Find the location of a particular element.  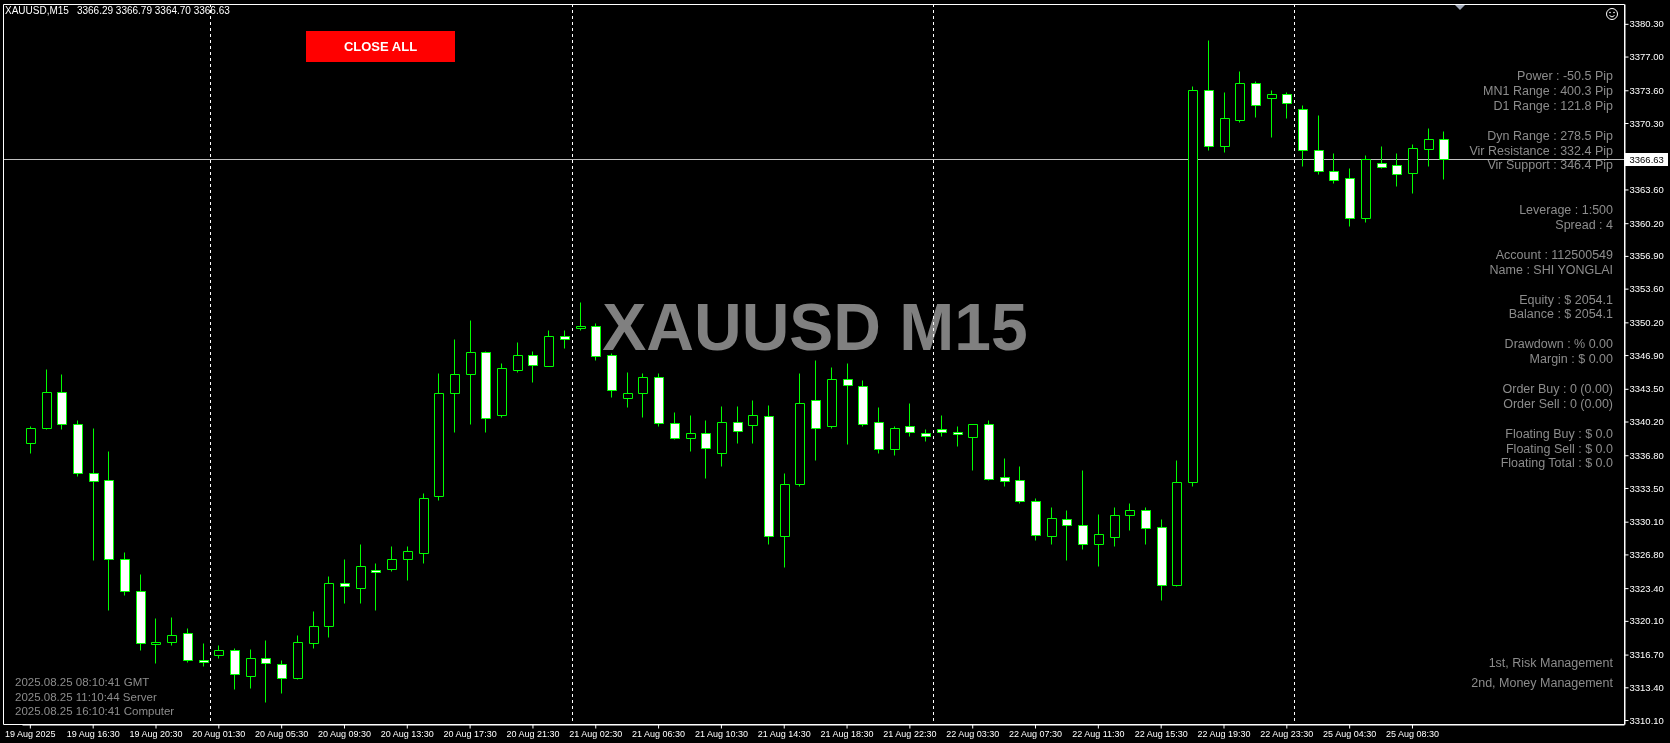

x-tick-label: 20 Aug 05:30 is located at coordinates (282, 733).